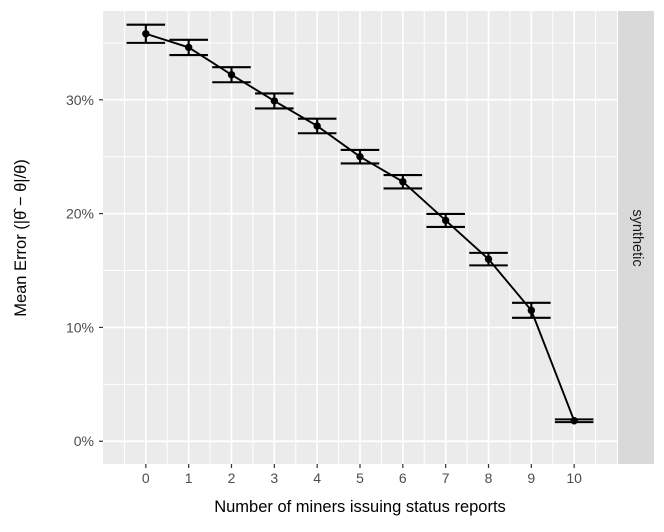  Describe the element at coordinates (80, 327) in the screenshot. I see `y-tick-label: 10%` at that location.